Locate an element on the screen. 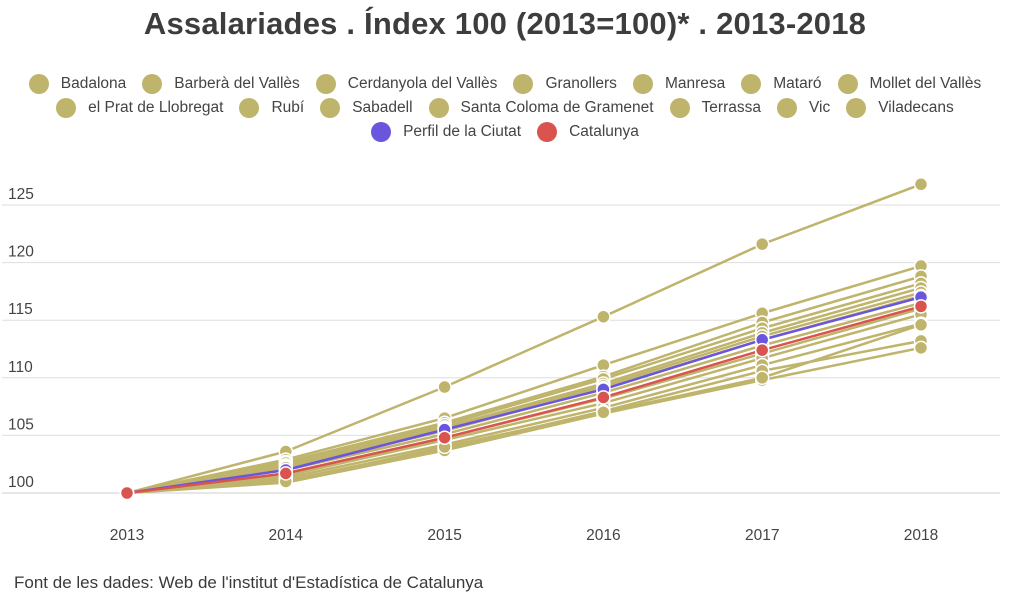 The height and width of the screenshot is (598, 1010). legend-item-barbera-del-valles: Barberà del Vallès is located at coordinates (221, 83).